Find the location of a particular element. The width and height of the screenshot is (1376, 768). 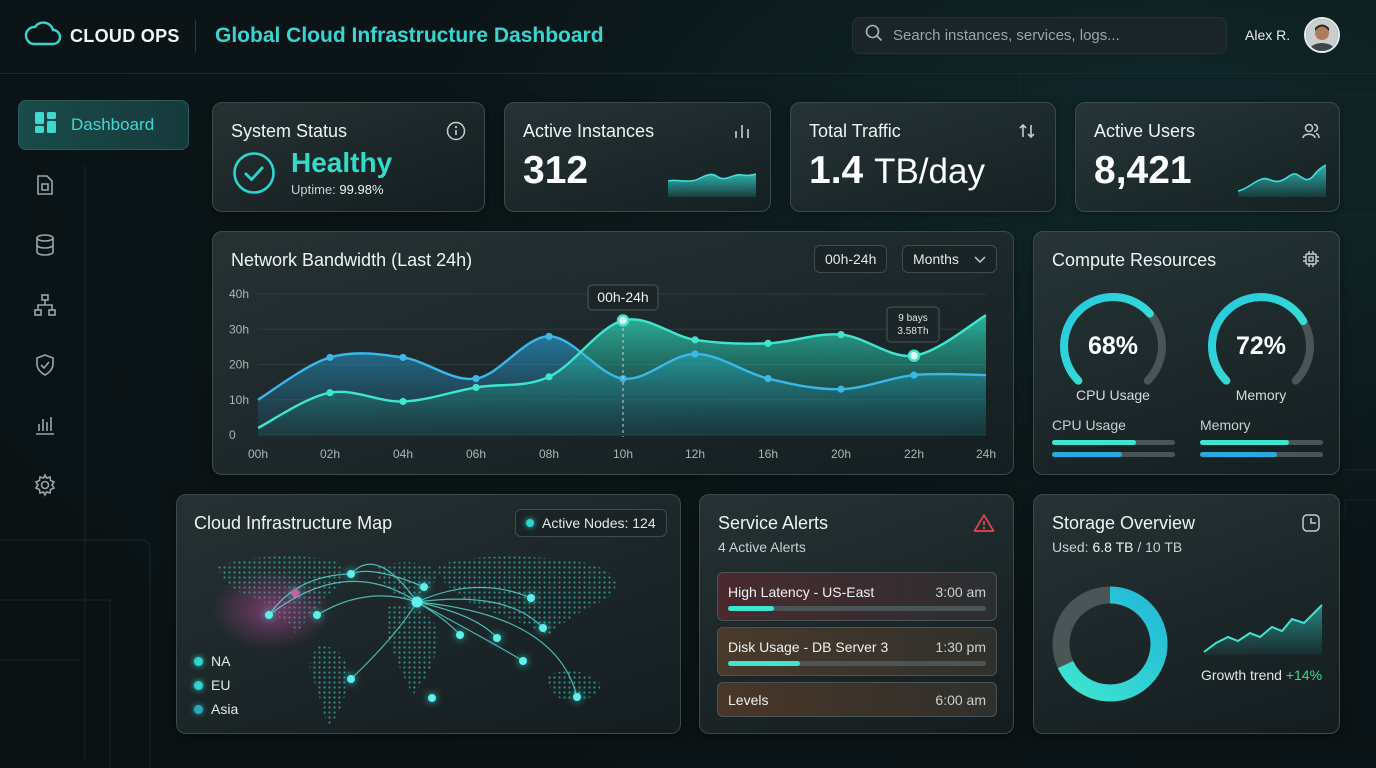

transfer-arrows-icon is located at coordinates (1027, 133).